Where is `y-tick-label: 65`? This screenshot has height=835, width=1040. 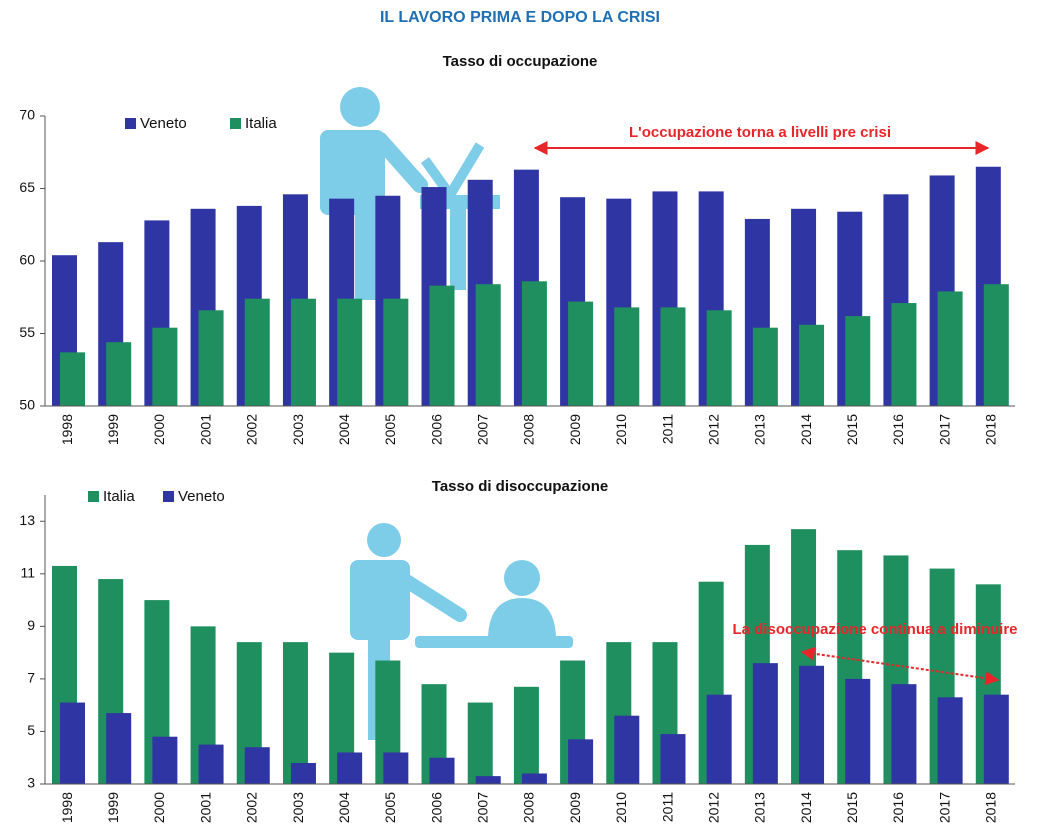 y-tick-label: 65 is located at coordinates (27, 187).